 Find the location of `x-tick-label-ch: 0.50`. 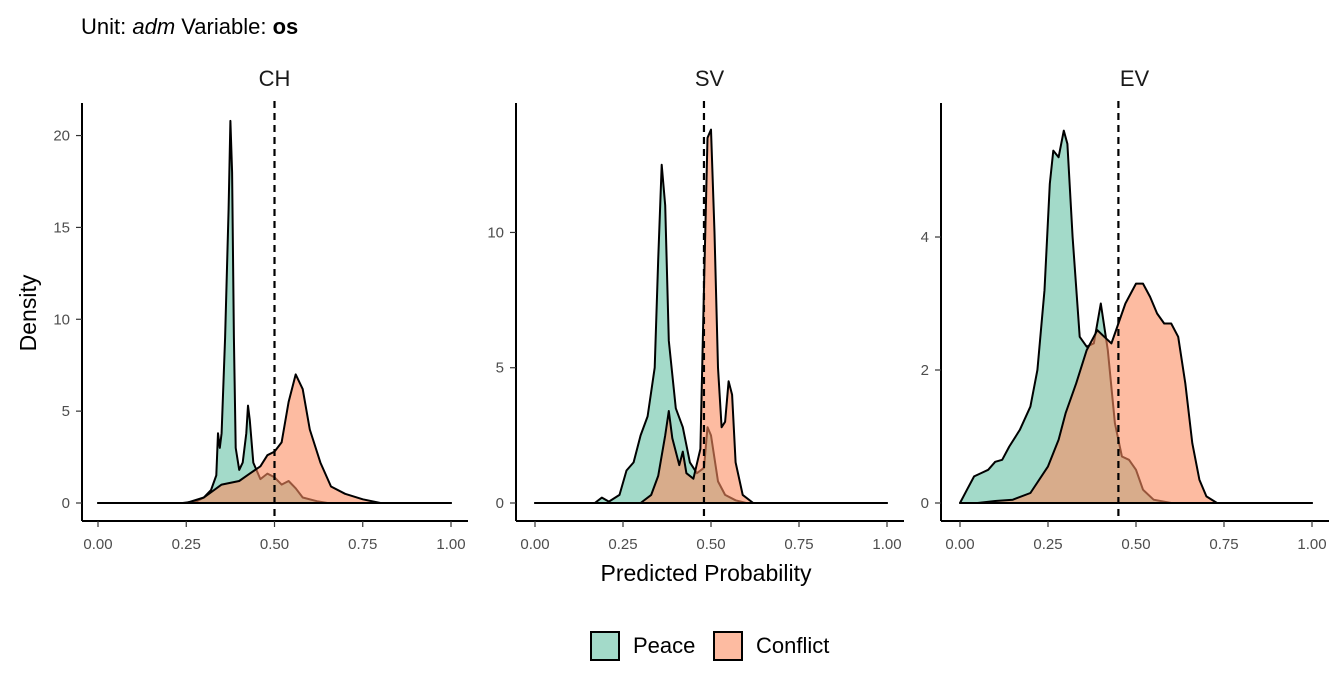

x-tick-label-ch: 0.50 is located at coordinates (274, 544).